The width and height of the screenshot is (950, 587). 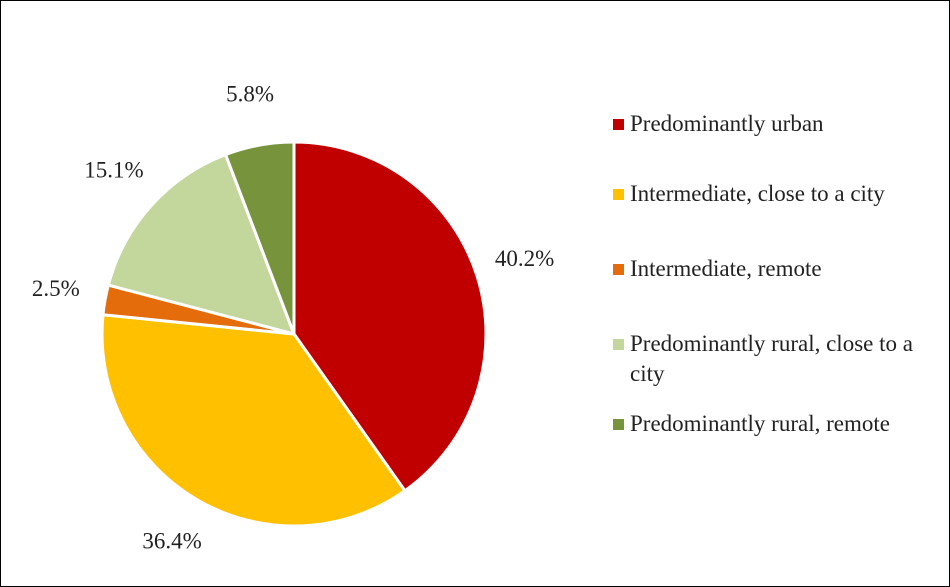 I want to click on legend-label: Predominantly urban, so click(x=727, y=123).